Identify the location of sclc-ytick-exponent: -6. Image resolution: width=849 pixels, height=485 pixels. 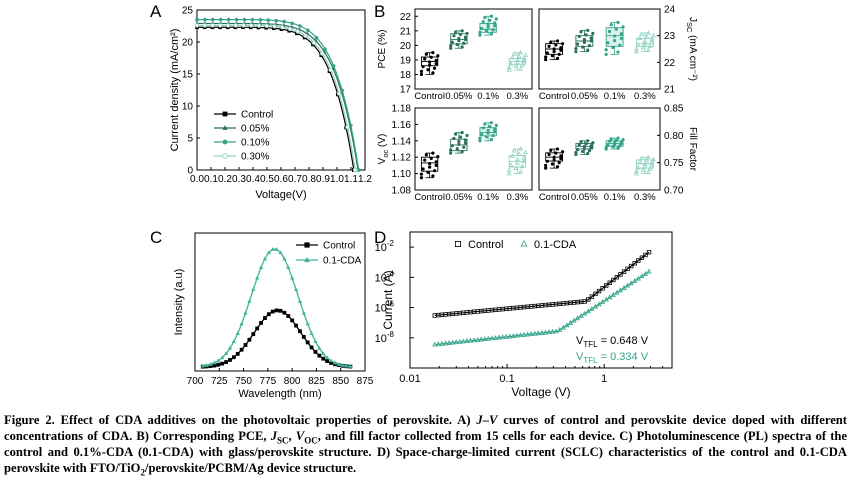
(391, 304).